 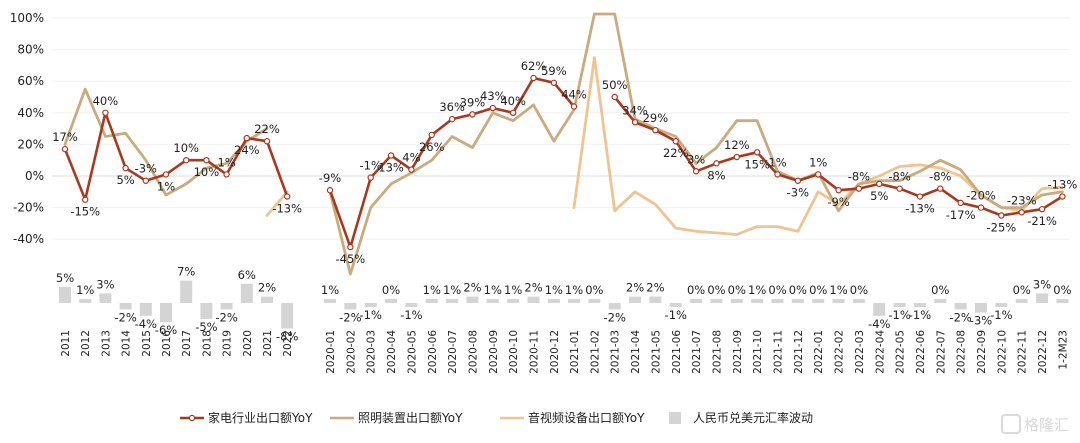 What do you see at coordinates (615, 85) in the screenshot?
I see `data-label: 50%` at bounding box center [615, 85].